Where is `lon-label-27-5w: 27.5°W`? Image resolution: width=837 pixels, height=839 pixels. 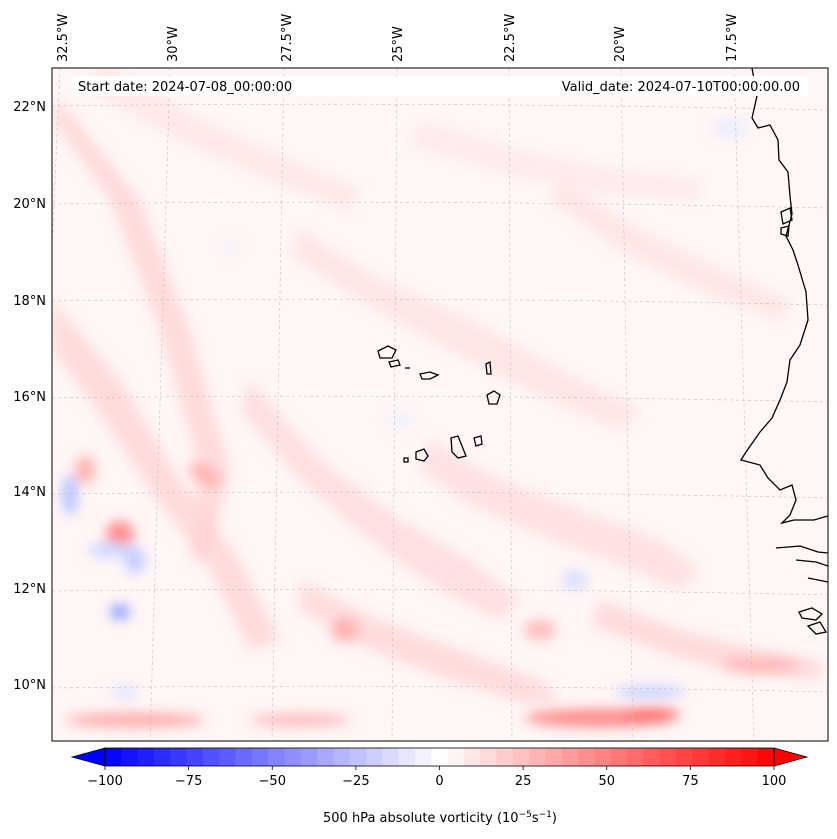
lon-label-27-5w: 27.5°W is located at coordinates (287, 38).